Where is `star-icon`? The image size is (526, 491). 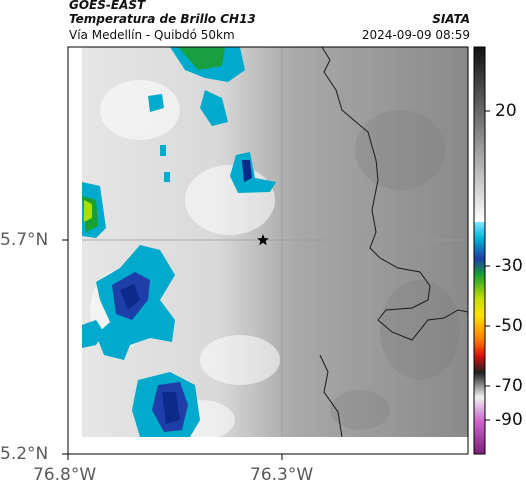 star-icon is located at coordinates (263, 240).